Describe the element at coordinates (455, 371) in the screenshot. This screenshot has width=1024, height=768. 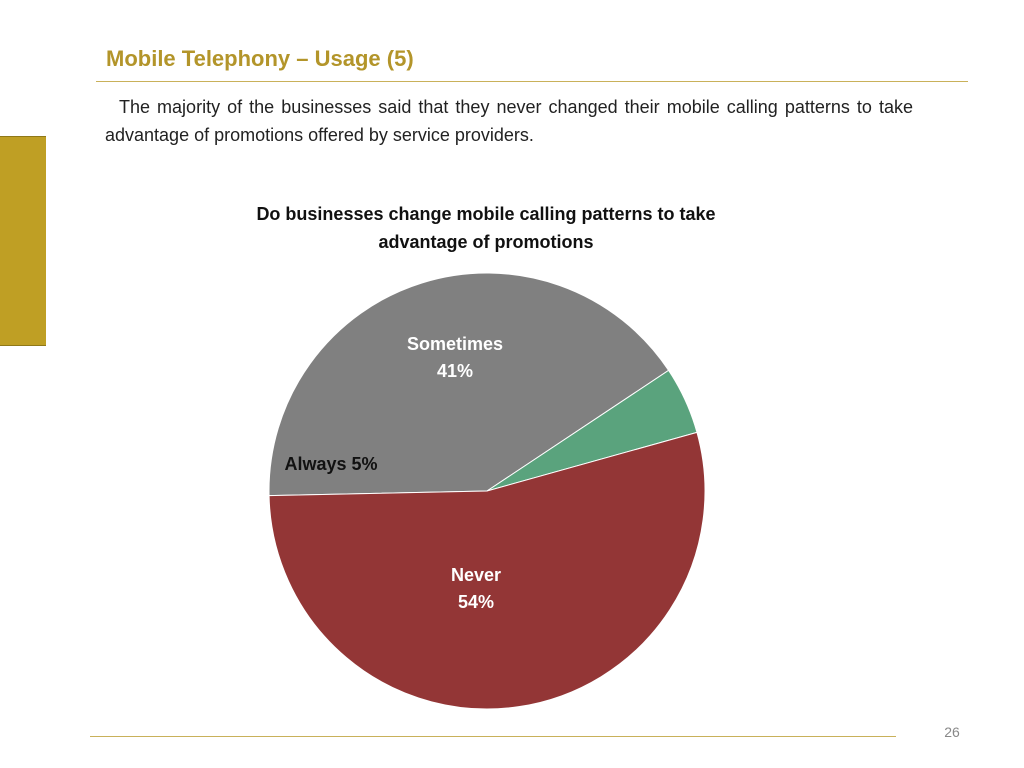
I see `slice-value-sometimes: 41%` at that location.